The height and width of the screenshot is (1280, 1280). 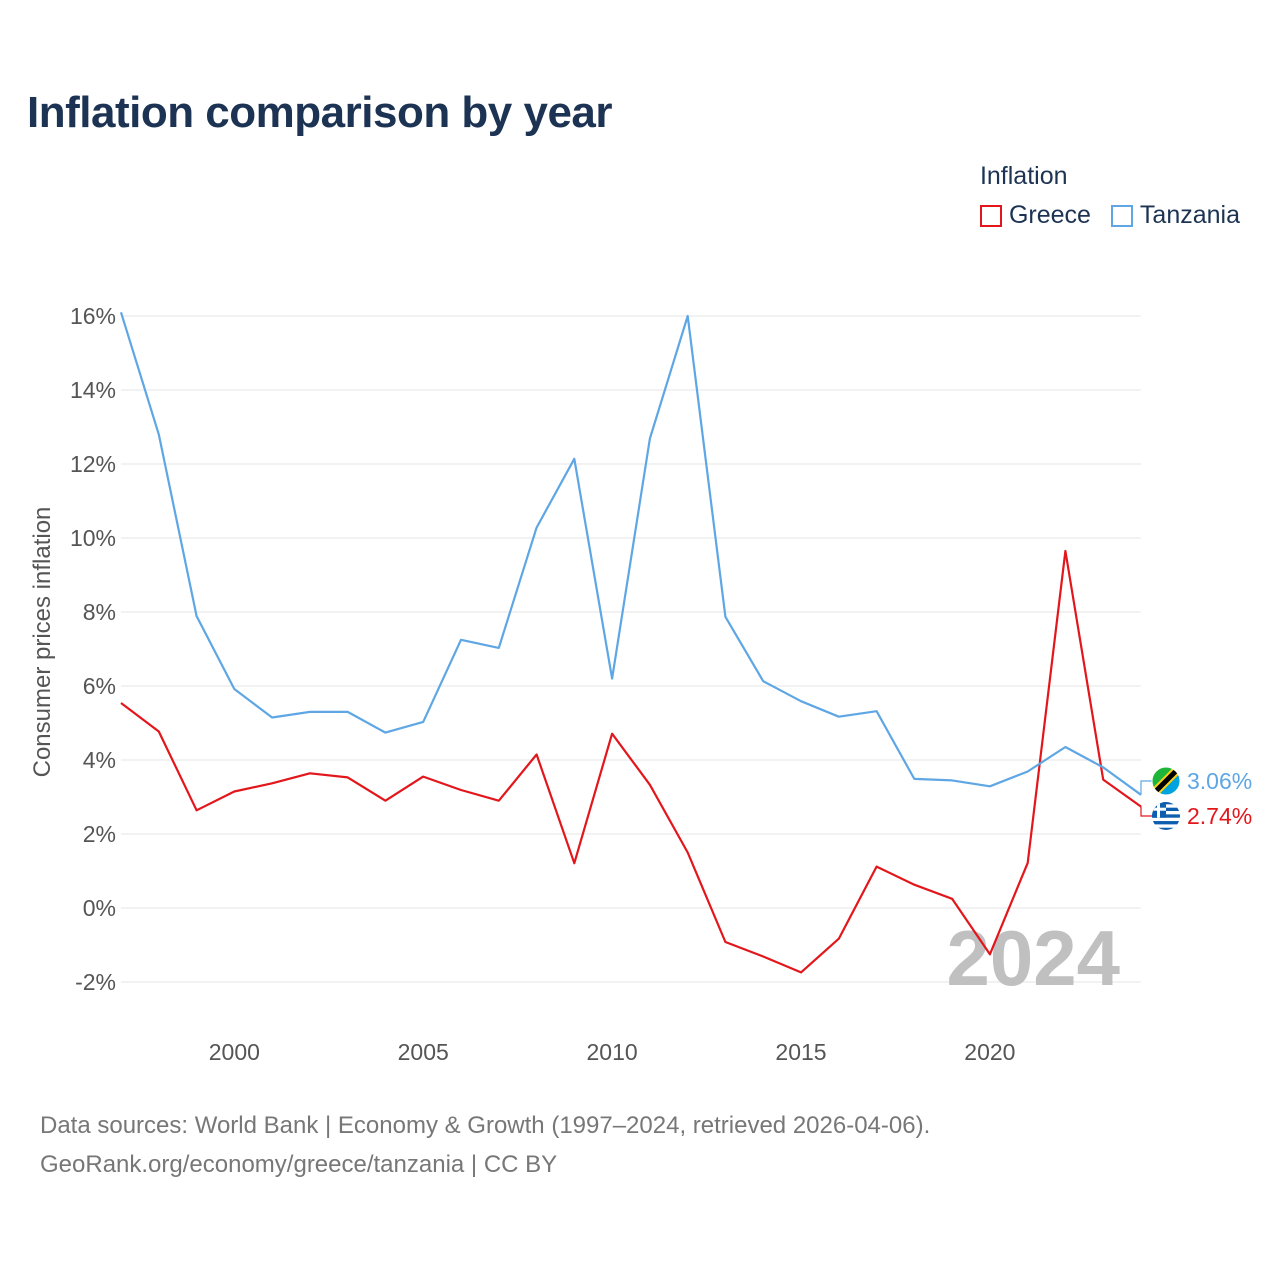 What do you see at coordinates (42, 642) in the screenshot?
I see `y-axis-title: Consumer prices inflation` at bounding box center [42, 642].